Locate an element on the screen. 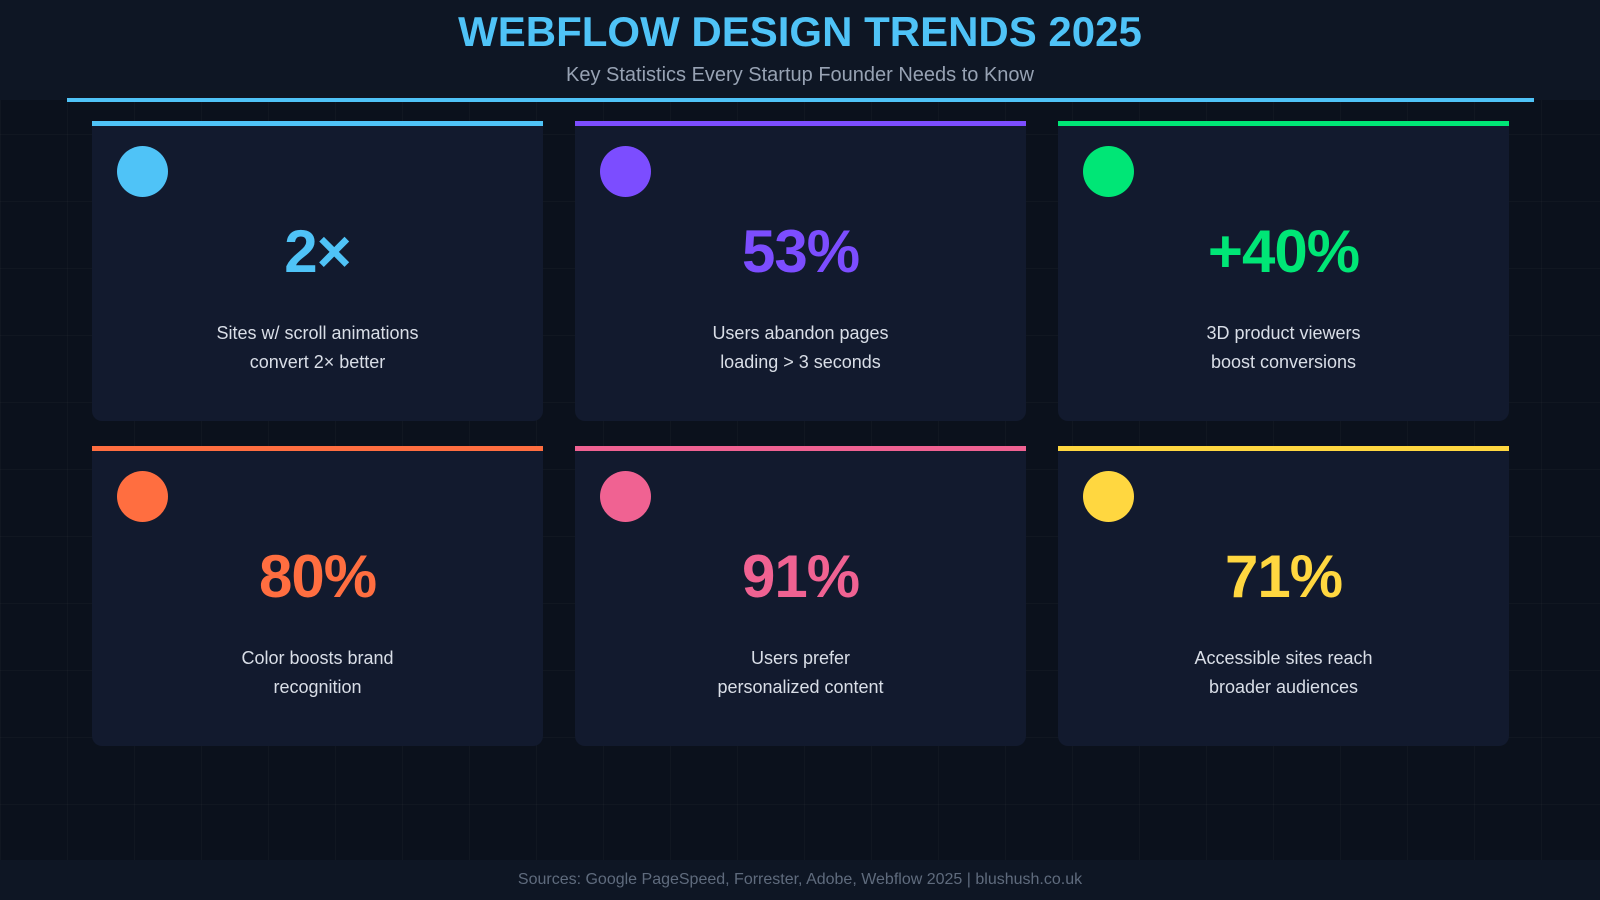 The image size is (1600, 900). stat-description-line: Color boosts brand is located at coordinates (317, 658).